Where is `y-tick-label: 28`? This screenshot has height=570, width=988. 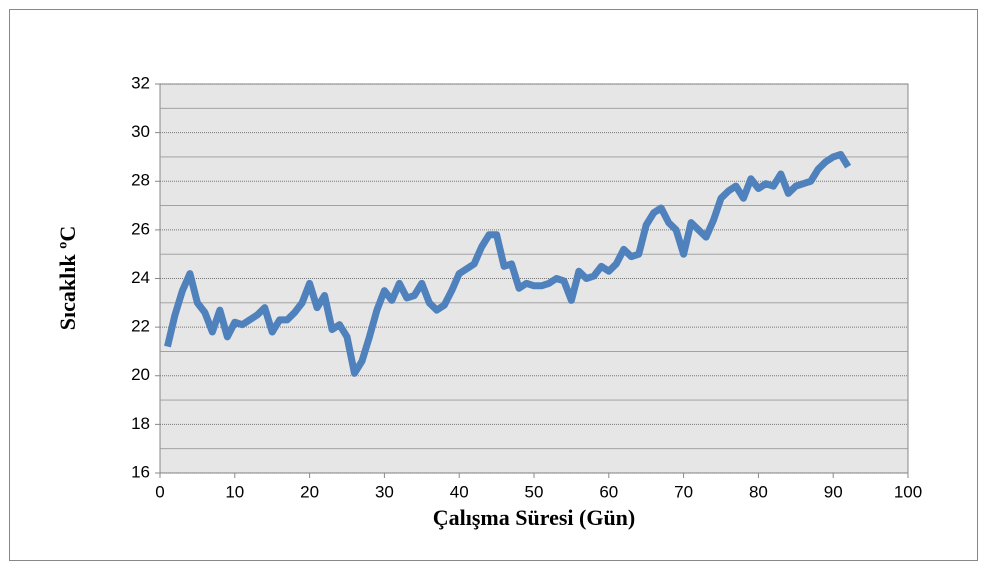
y-tick-label: 28 is located at coordinates (140, 180).